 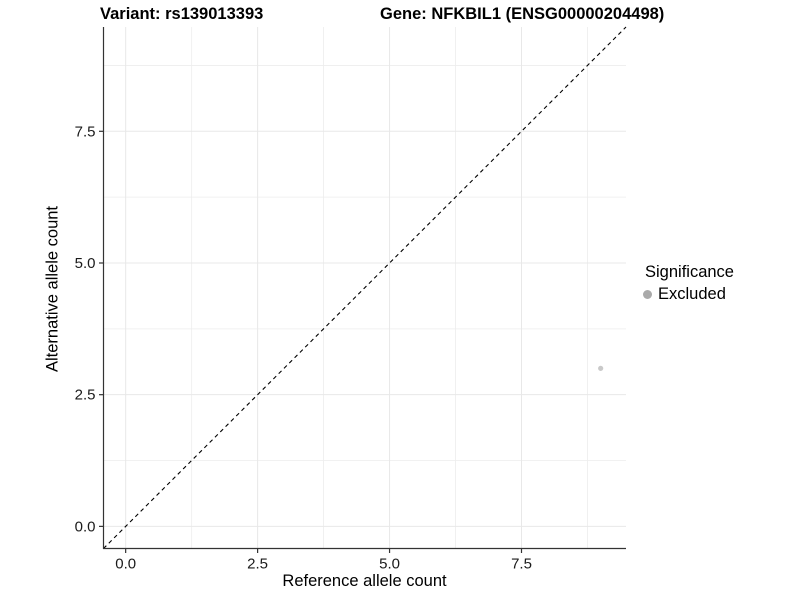 I want to click on x-tick-label: 2.5, so click(x=257, y=564).